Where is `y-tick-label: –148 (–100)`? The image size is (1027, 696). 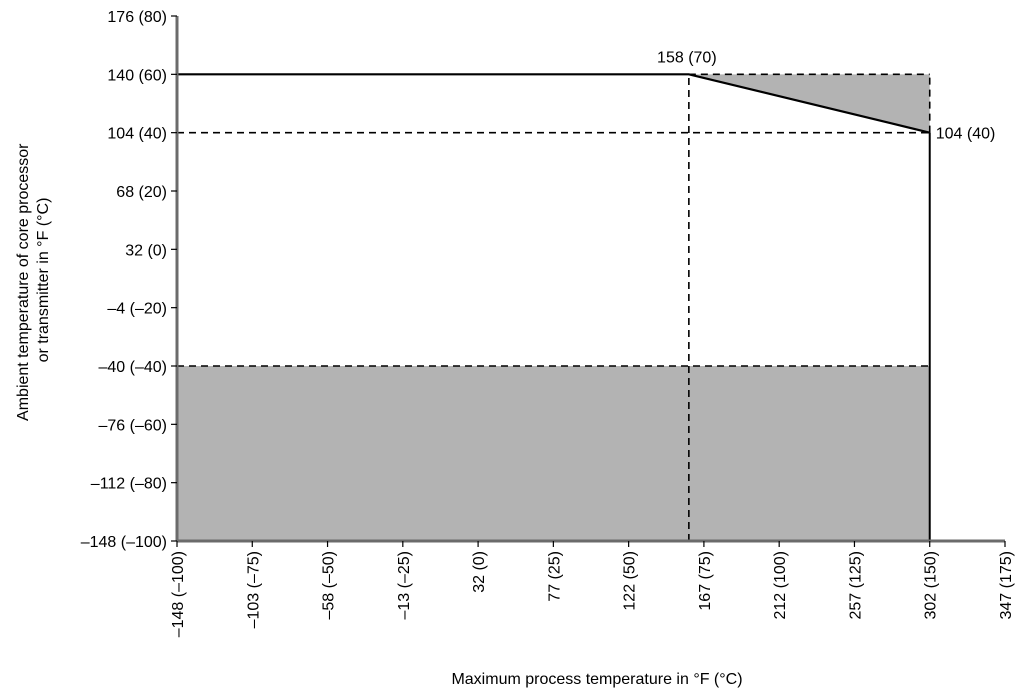
y-tick-label: –148 (–100) is located at coordinates (124, 542).